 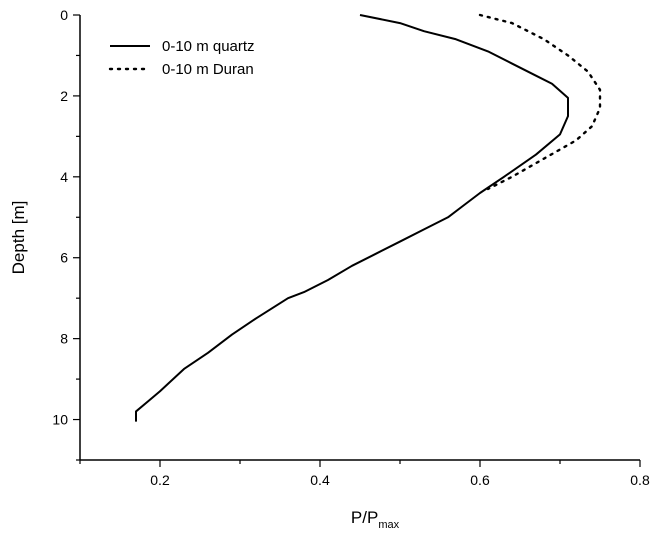 What do you see at coordinates (480, 480) in the screenshot?
I see `x-tick-label: 0.6` at bounding box center [480, 480].